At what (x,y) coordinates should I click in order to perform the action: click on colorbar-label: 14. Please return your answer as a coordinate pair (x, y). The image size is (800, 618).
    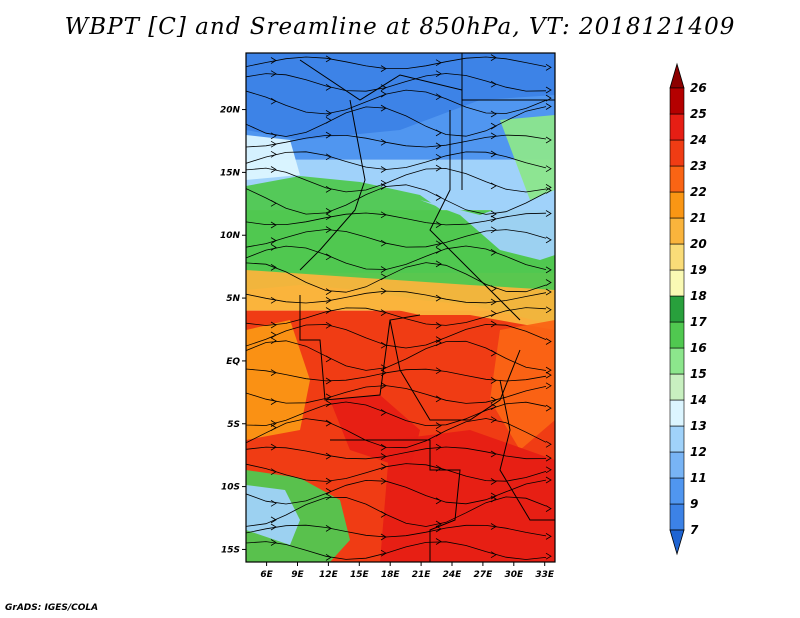
    Looking at the image, I should click on (698, 400).